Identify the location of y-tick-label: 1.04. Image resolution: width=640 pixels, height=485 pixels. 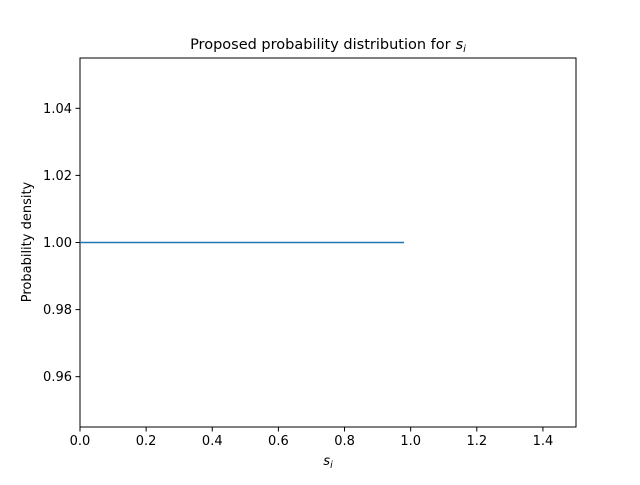
(57, 109).